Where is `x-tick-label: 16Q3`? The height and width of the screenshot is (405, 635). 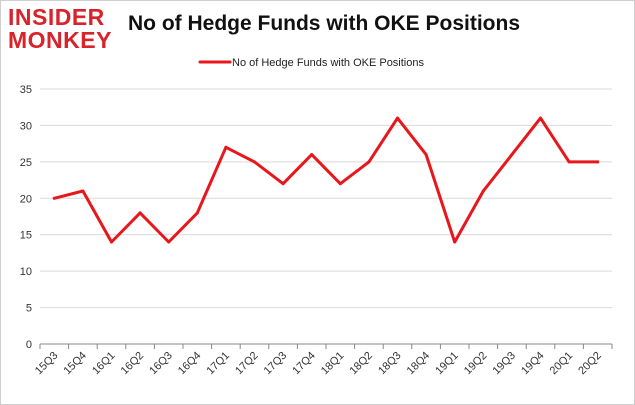
x-tick-label: 16Q3 is located at coordinates (161, 364).